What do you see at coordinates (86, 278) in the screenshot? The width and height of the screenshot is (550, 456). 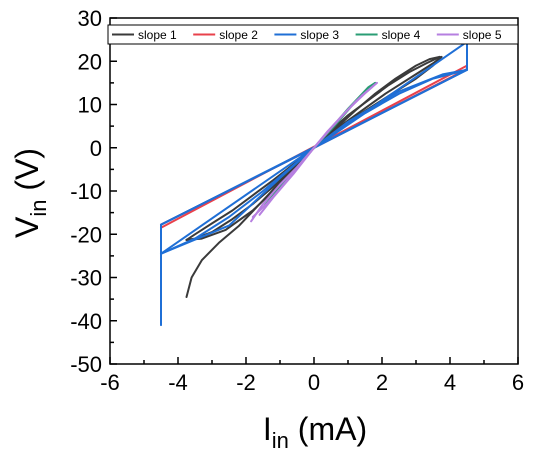 I see `y-tick-label: -30` at bounding box center [86, 278].